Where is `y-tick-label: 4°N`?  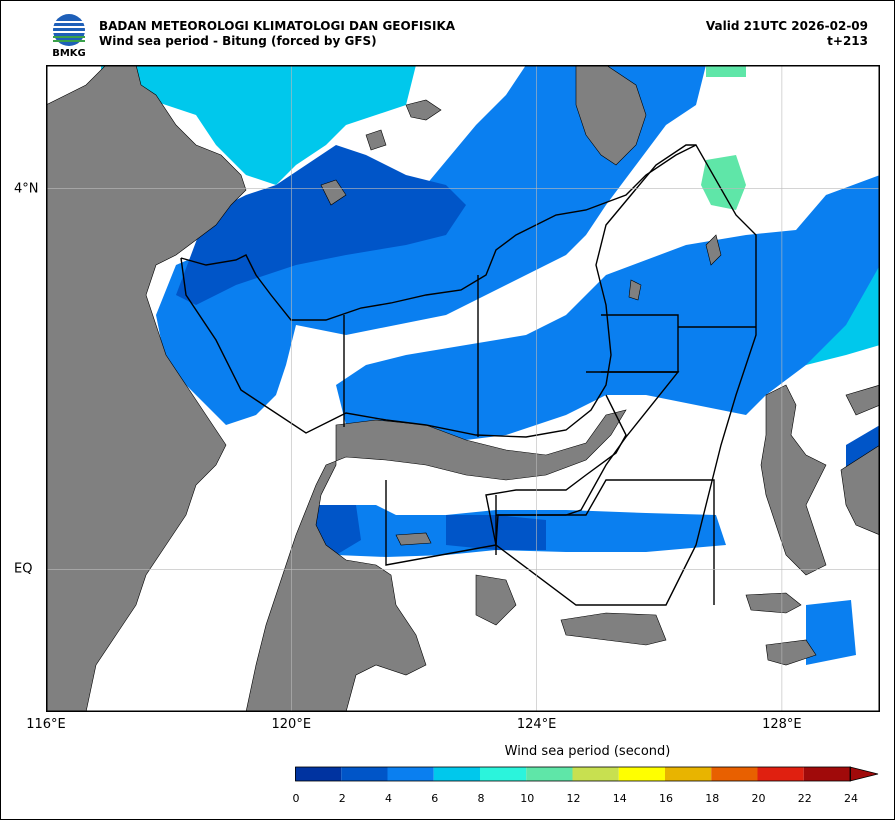
y-tick-label: 4°N is located at coordinates (26, 189).